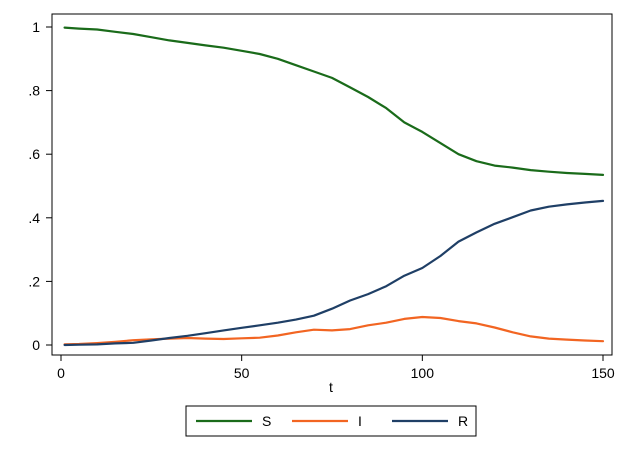 Image resolution: width=630 pixels, height=458 pixels. I want to click on x-axis: 0 50 100 150, so click(336, 368).